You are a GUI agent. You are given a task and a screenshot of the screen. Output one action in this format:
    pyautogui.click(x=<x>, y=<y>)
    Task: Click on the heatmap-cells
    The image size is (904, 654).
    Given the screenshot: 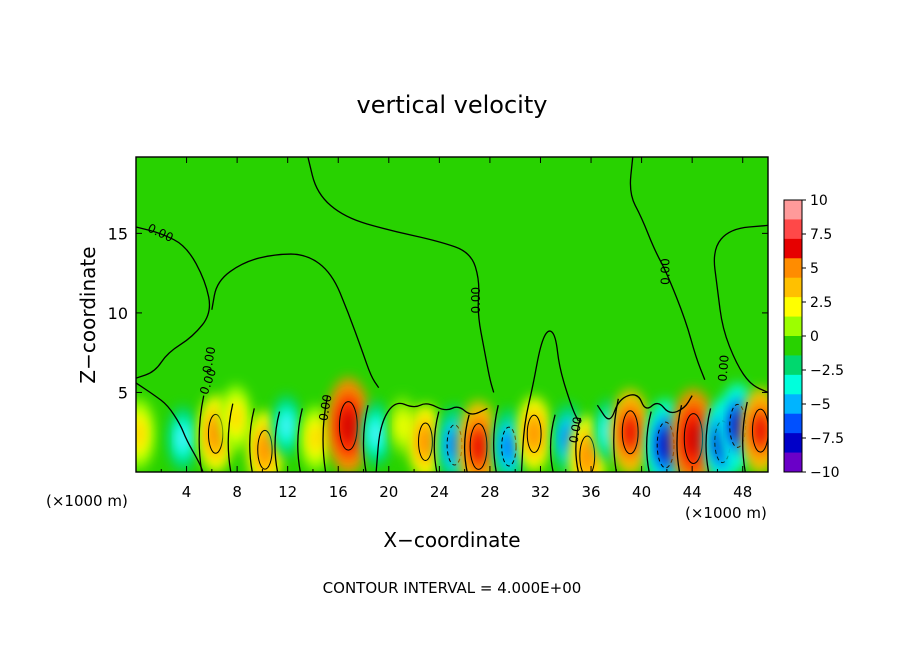 What is the action you would take?
    pyautogui.click(x=452, y=424)
    